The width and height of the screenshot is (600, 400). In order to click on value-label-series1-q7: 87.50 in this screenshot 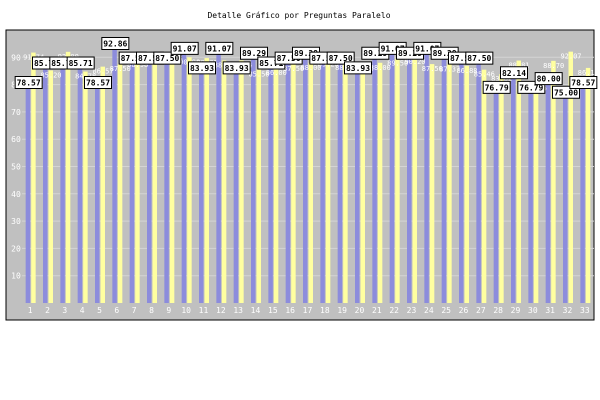, I will do `click(133, 58)`.